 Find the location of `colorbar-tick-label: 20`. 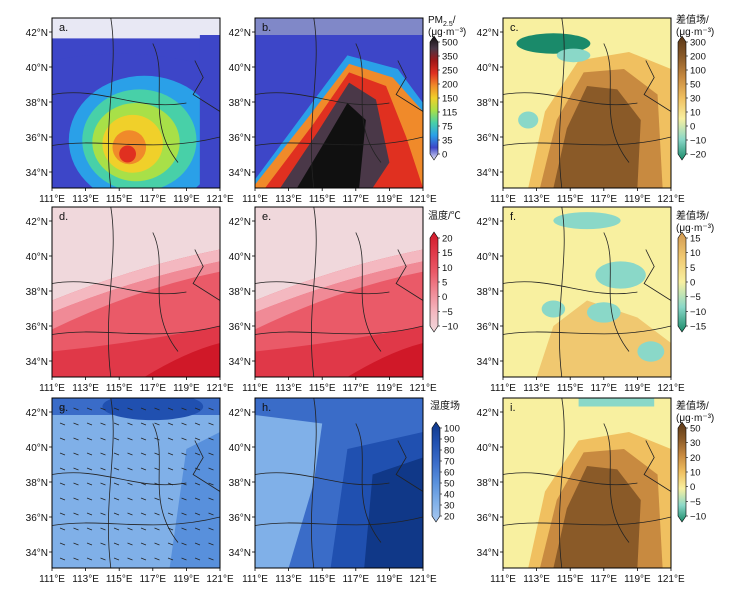

colorbar-tick-label: 20 is located at coordinates (447, 239).